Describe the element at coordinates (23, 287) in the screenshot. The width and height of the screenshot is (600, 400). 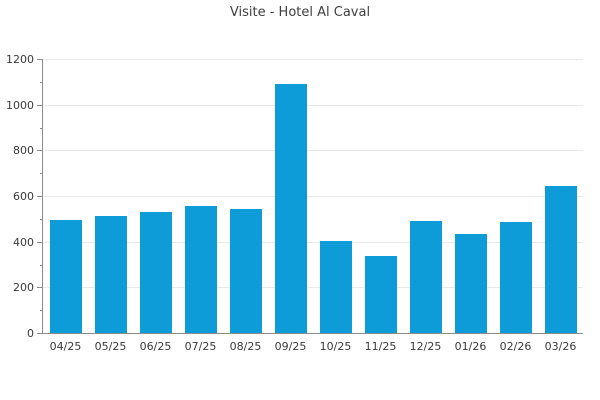
I see `y-axis-tick-label: 200` at that location.